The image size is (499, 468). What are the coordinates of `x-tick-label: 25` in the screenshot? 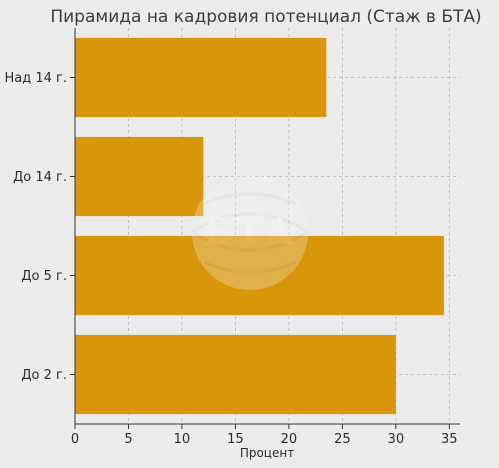 It's located at (342, 439).